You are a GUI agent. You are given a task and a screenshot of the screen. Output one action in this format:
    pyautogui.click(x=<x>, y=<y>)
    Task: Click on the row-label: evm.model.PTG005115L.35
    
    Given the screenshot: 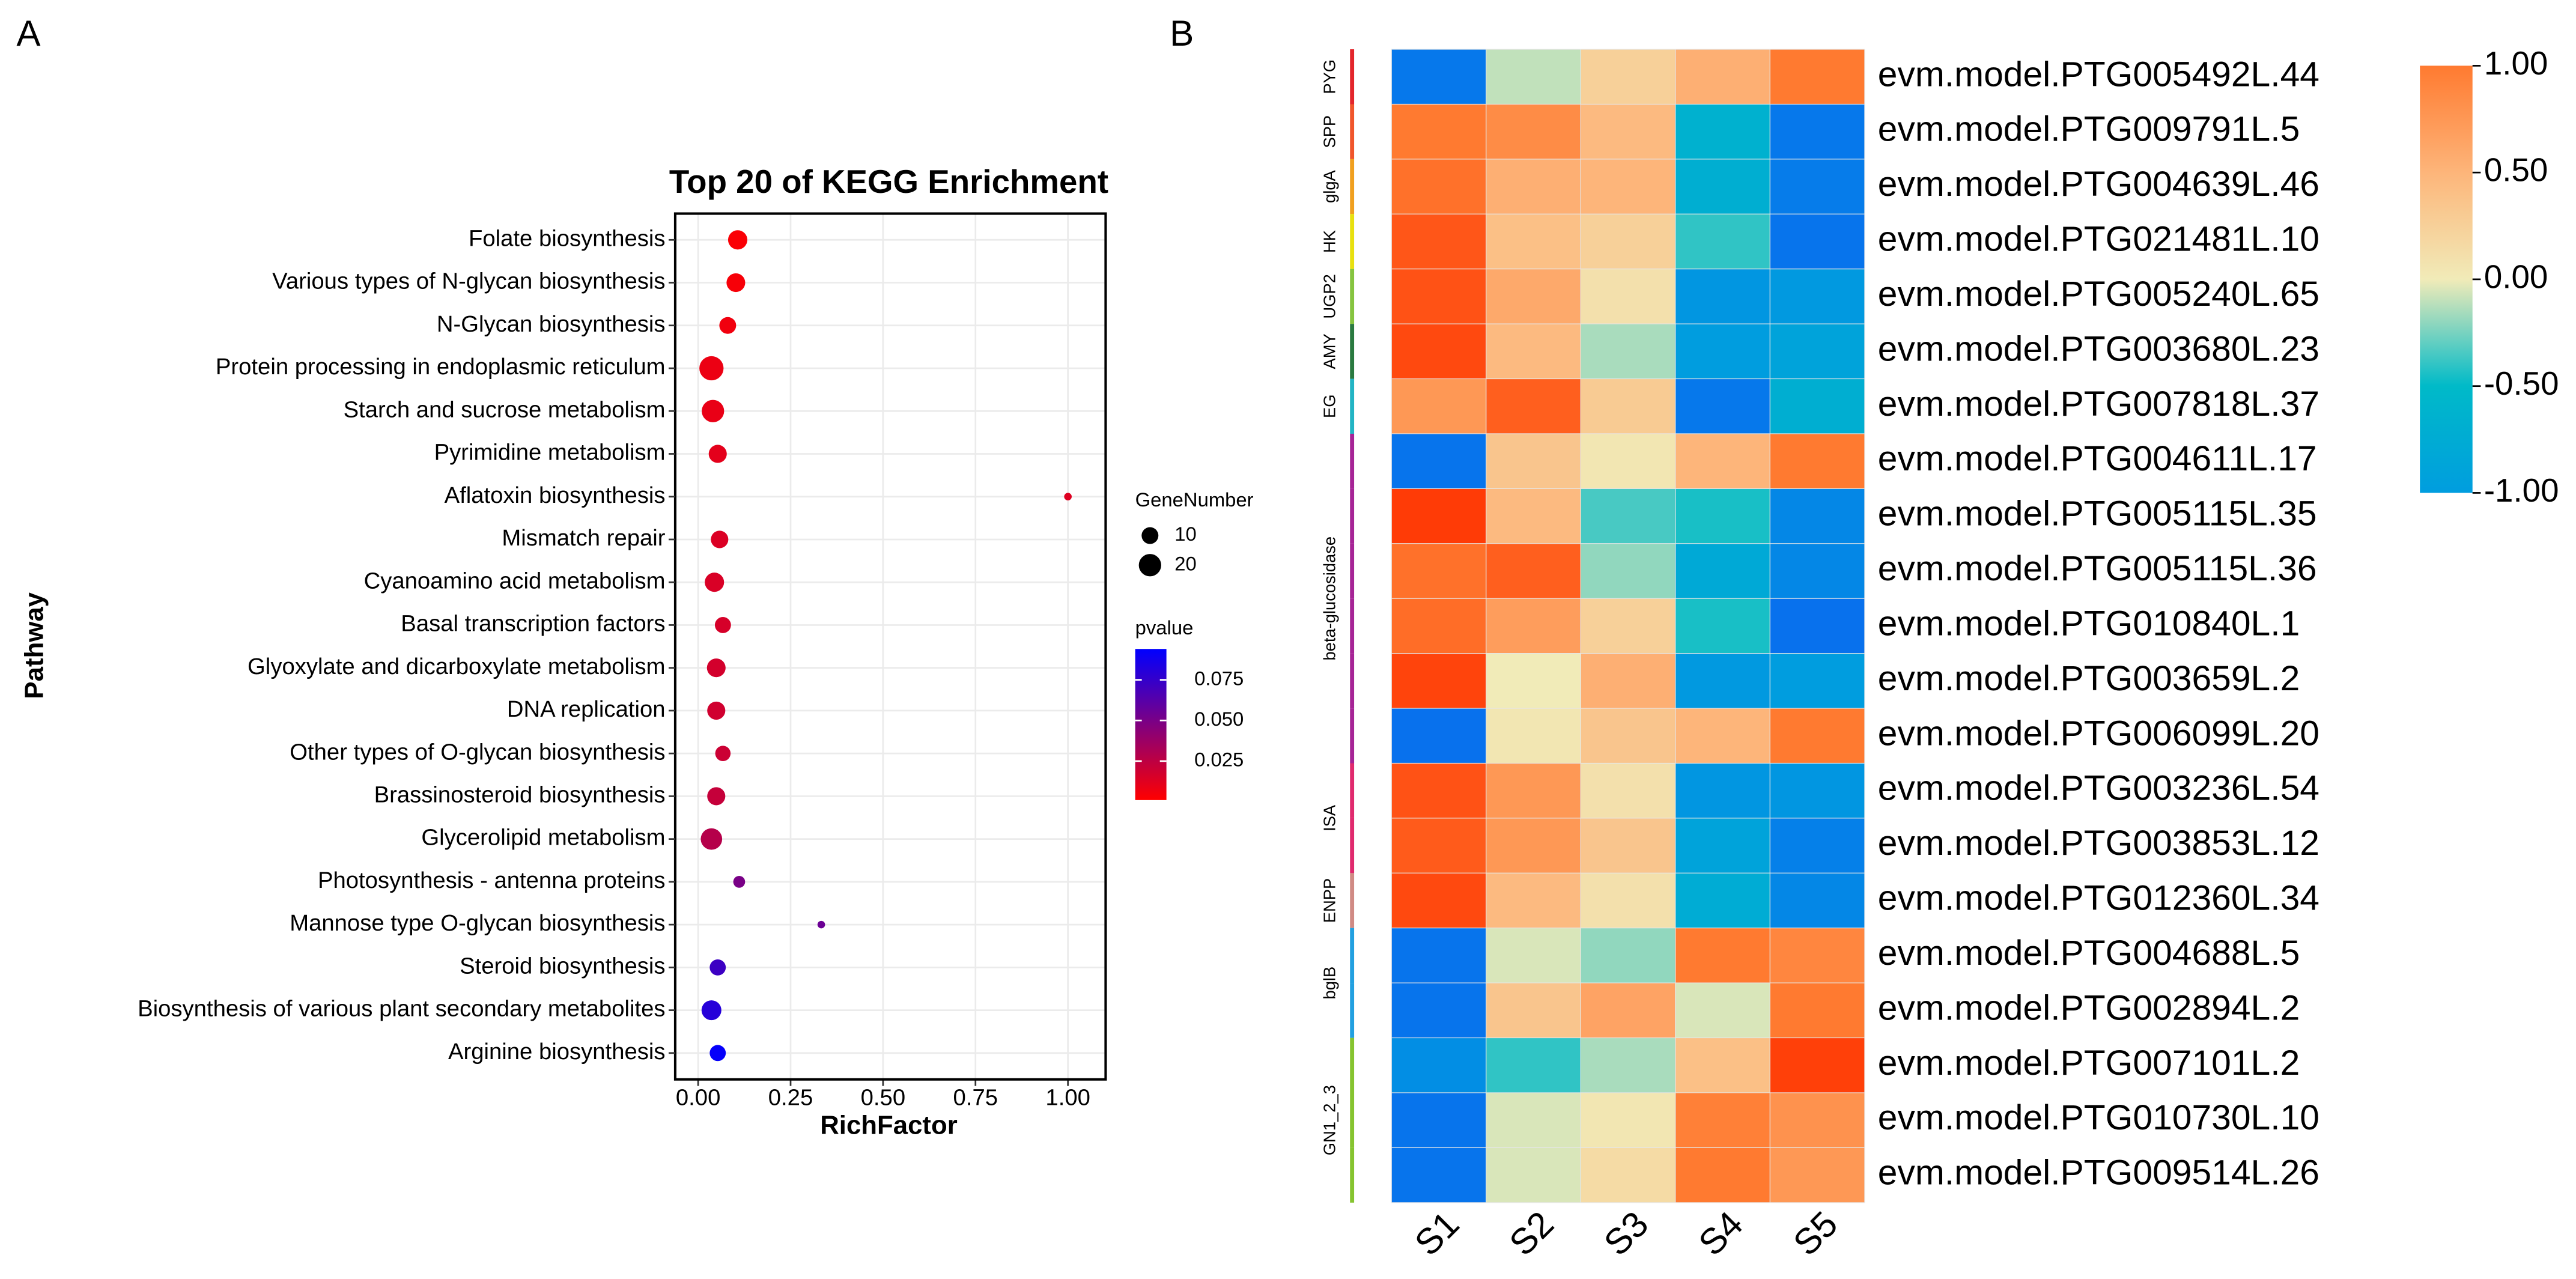 What is the action you would take?
    pyautogui.click(x=2097, y=513)
    